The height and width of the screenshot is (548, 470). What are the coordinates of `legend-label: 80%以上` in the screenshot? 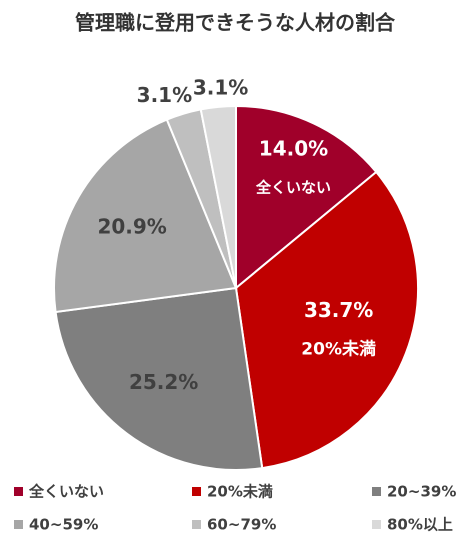 It's located at (420, 525).